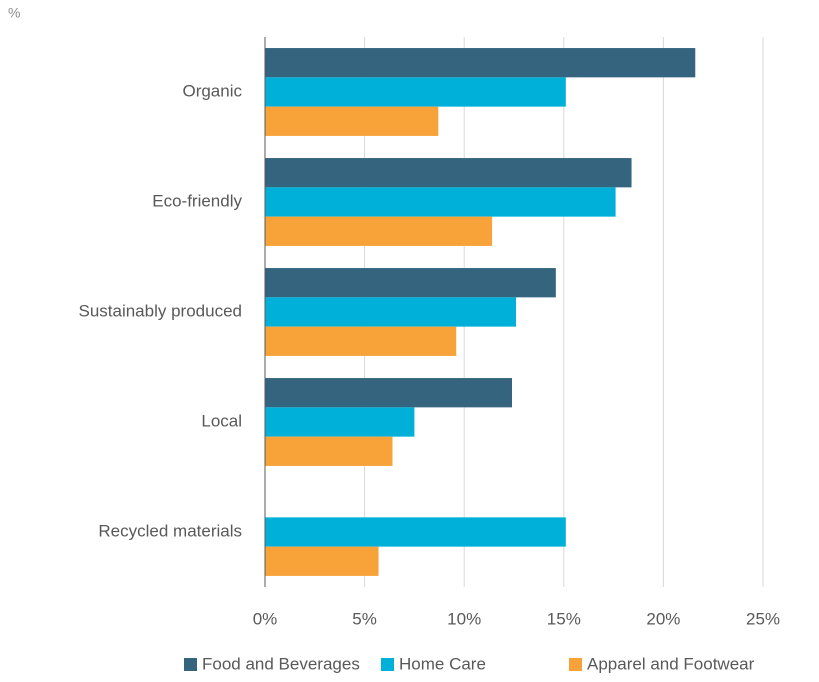 This screenshot has width=819, height=682. What do you see at coordinates (265, 618) in the screenshot?
I see `x-tick-label: 0%` at bounding box center [265, 618].